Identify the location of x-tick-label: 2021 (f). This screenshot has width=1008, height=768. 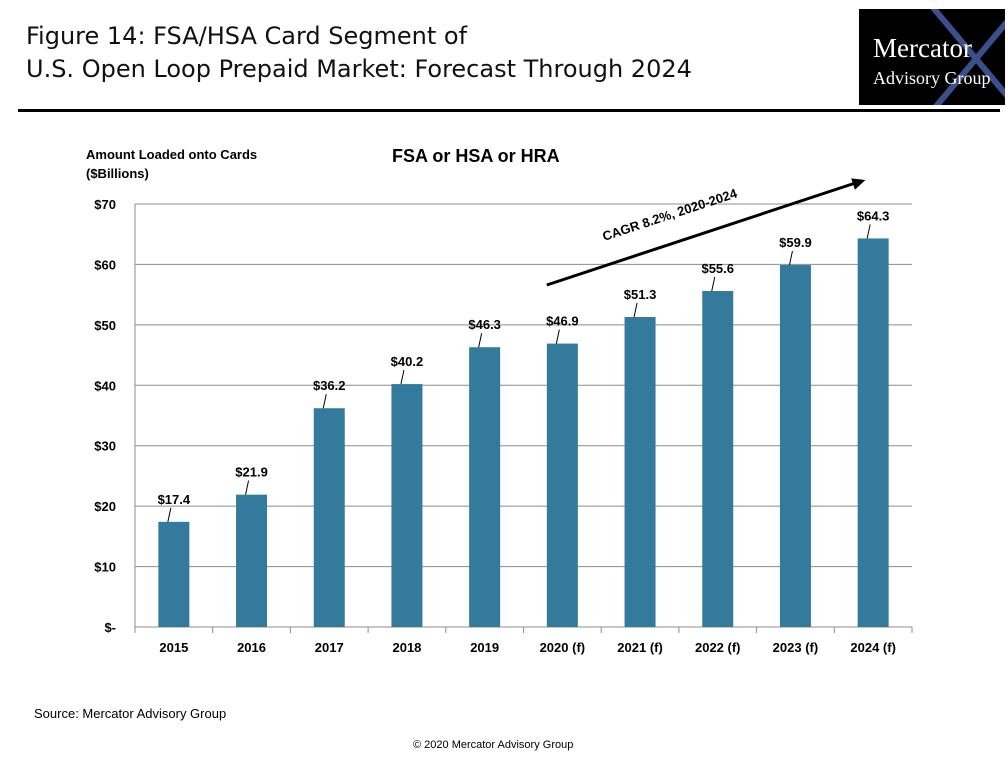
(640, 647).